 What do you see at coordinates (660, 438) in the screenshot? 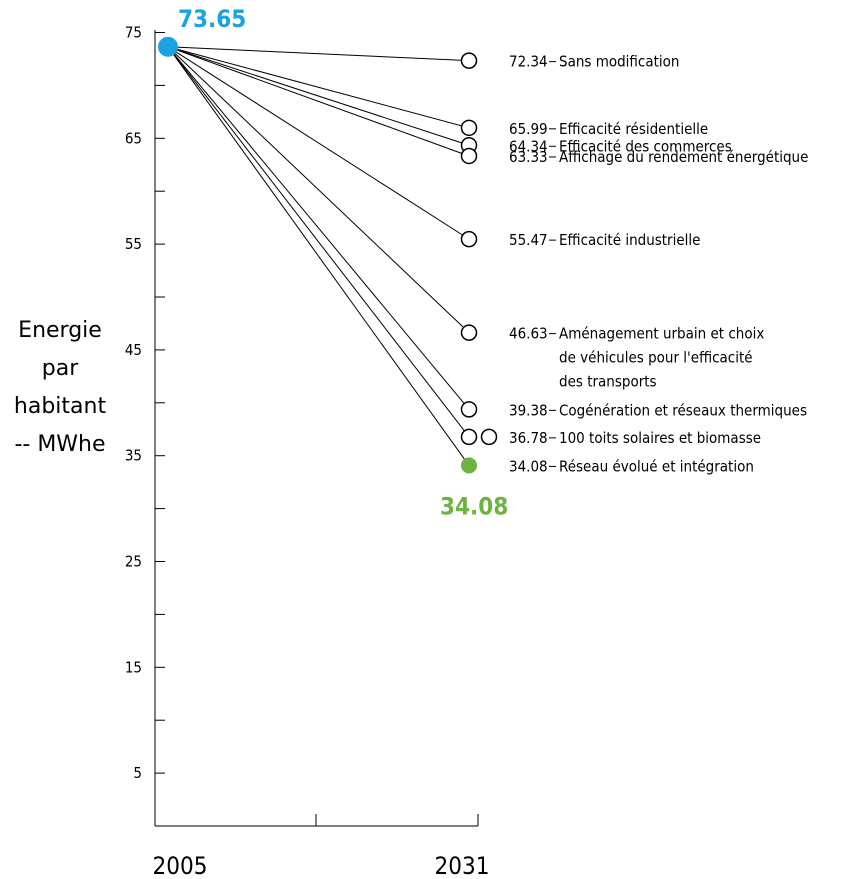
I see `series-label: 100 toits solaires et biomasse` at bounding box center [660, 438].